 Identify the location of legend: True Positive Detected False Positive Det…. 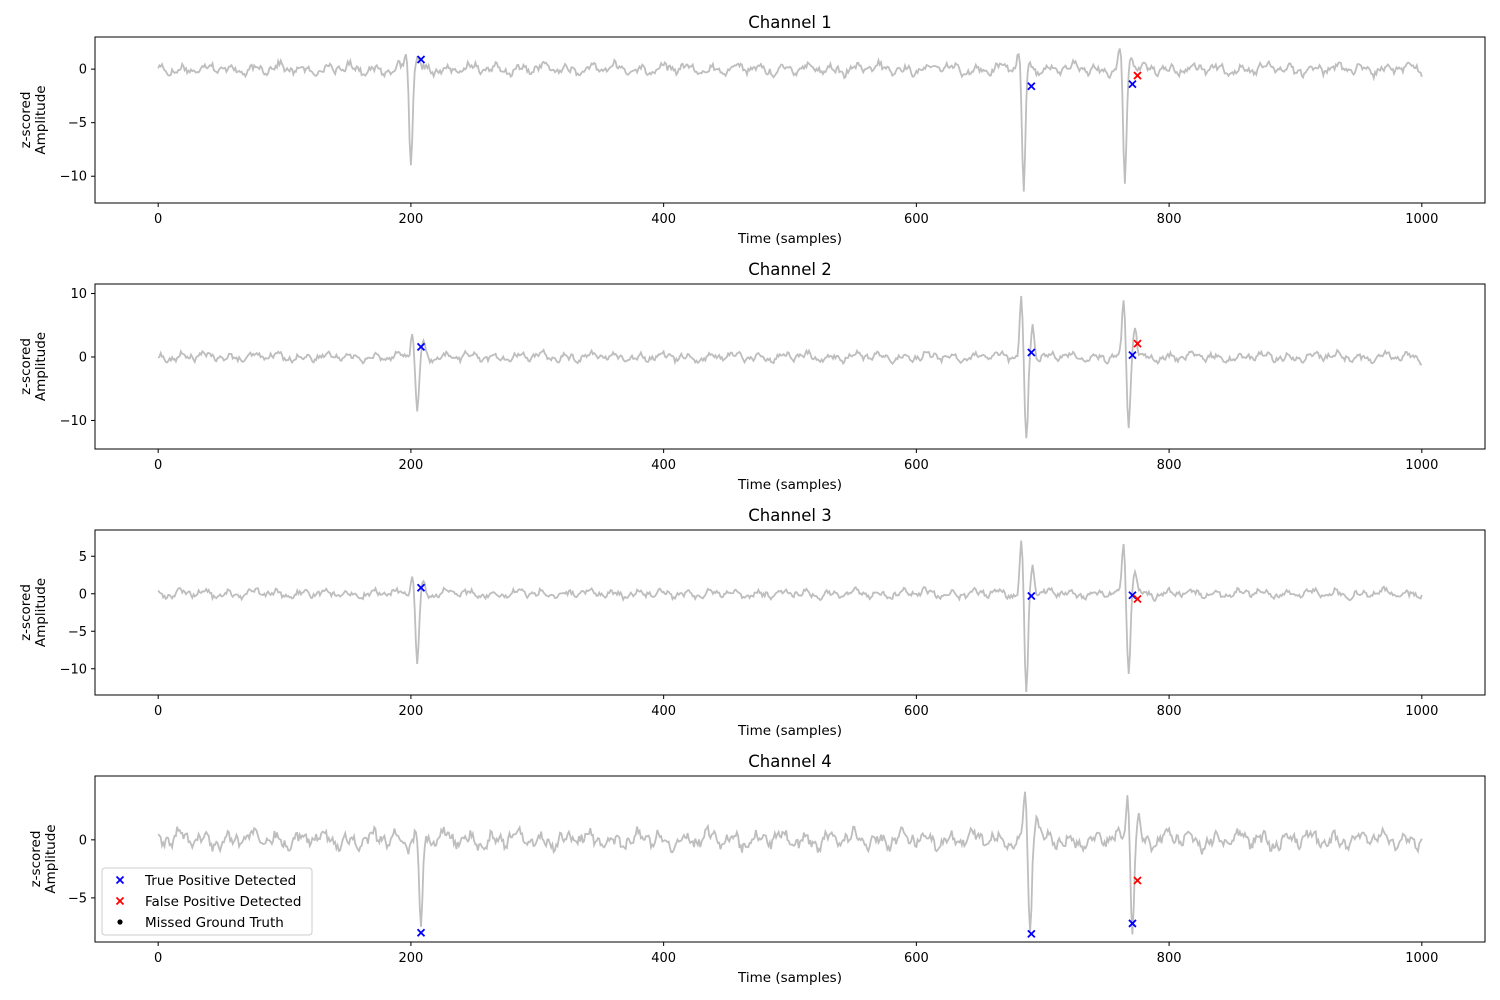
(207, 901).